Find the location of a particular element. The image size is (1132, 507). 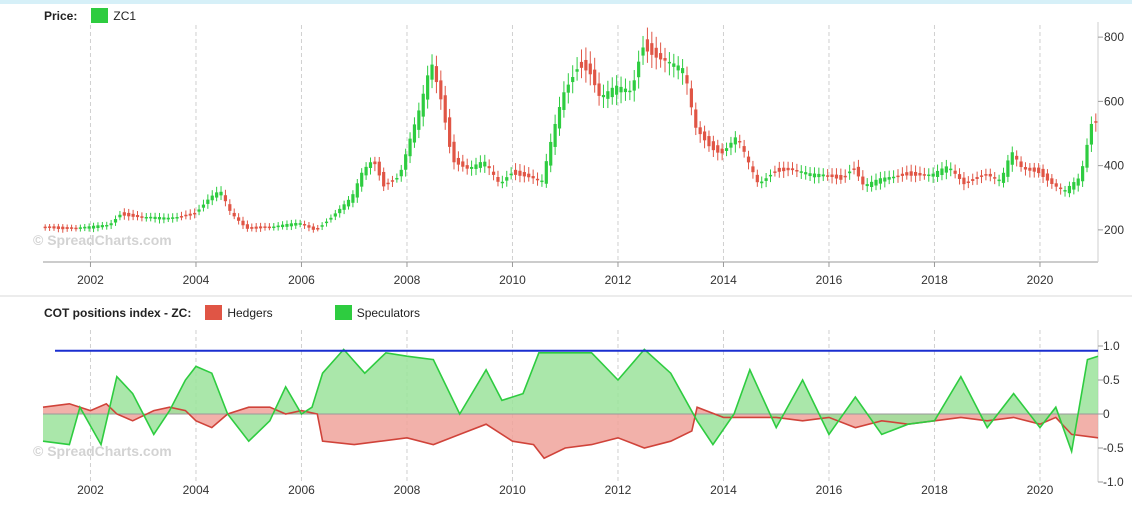

hedgers-label: Hedgers is located at coordinates (250, 312).